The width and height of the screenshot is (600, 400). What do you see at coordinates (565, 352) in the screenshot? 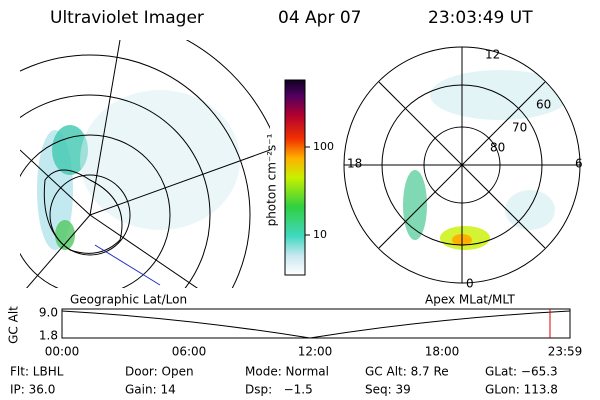
I see `timeline-xtick: 23:59` at bounding box center [565, 352].